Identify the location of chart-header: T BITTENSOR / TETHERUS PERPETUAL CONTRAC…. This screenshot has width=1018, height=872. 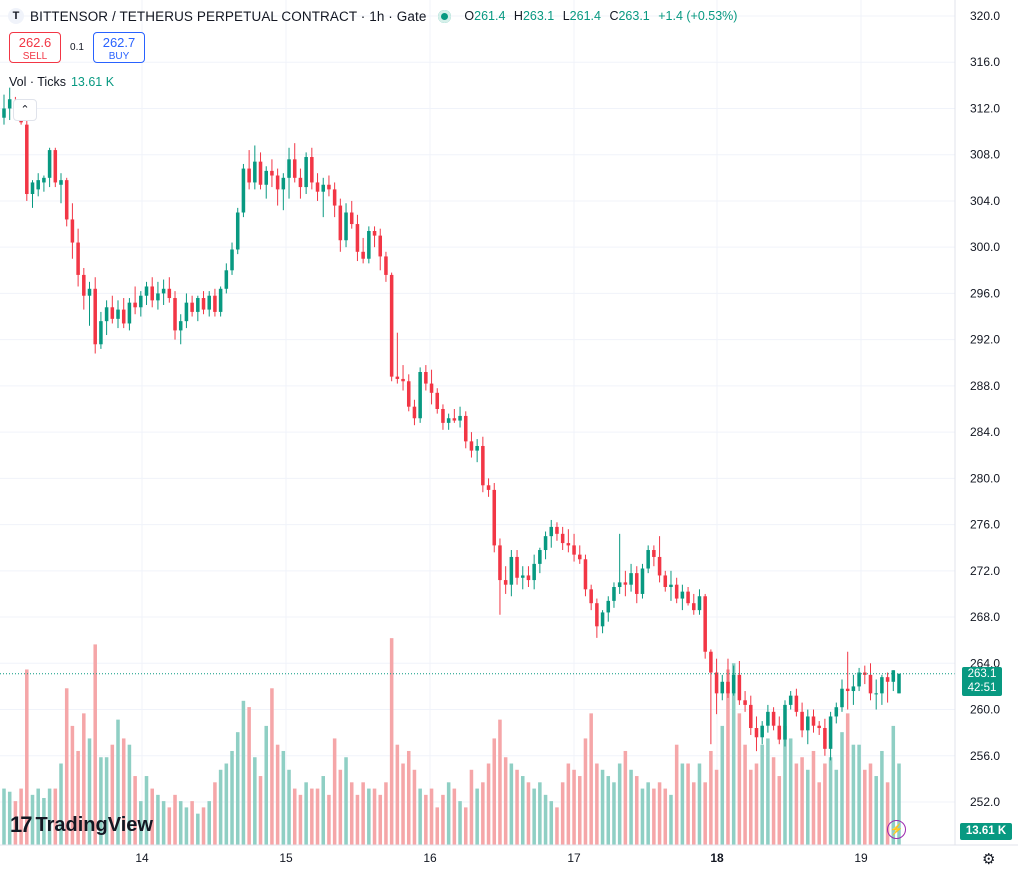
(372, 16).